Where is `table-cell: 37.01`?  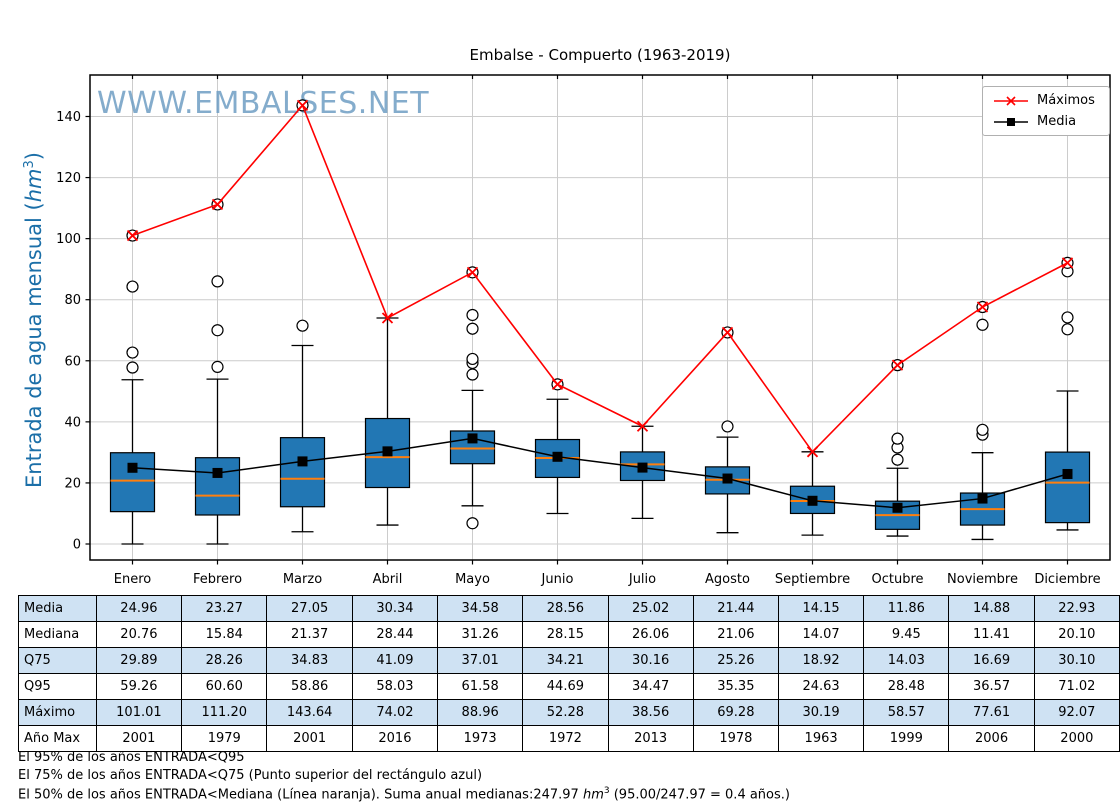 table-cell: 37.01 is located at coordinates (480, 660).